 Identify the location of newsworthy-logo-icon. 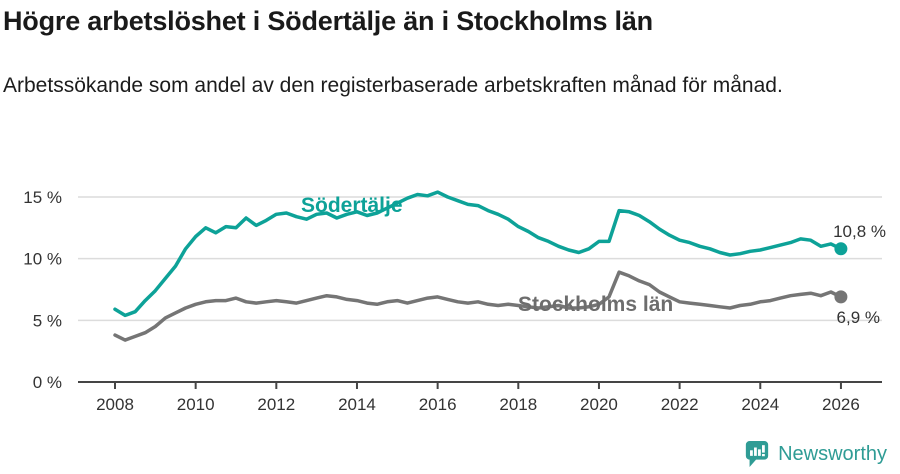
(757, 454).